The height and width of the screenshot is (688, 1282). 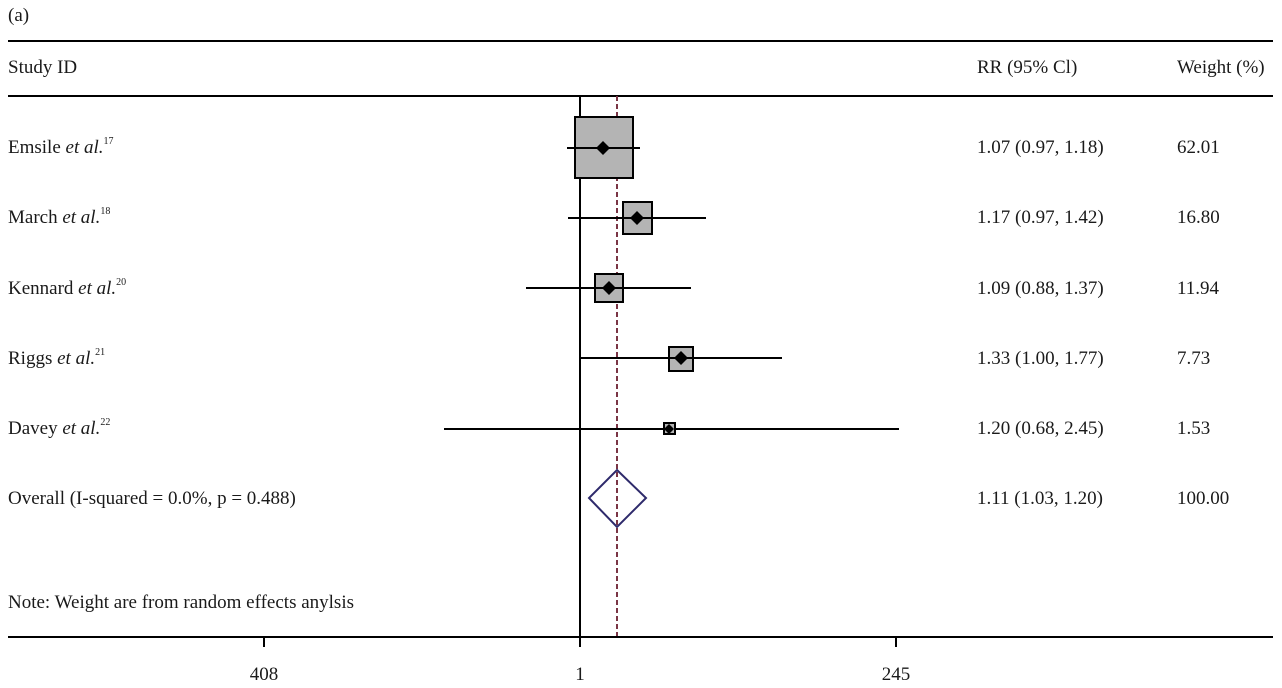 What do you see at coordinates (617, 498) in the screenshot?
I see `overall-diamond` at bounding box center [617, 498].